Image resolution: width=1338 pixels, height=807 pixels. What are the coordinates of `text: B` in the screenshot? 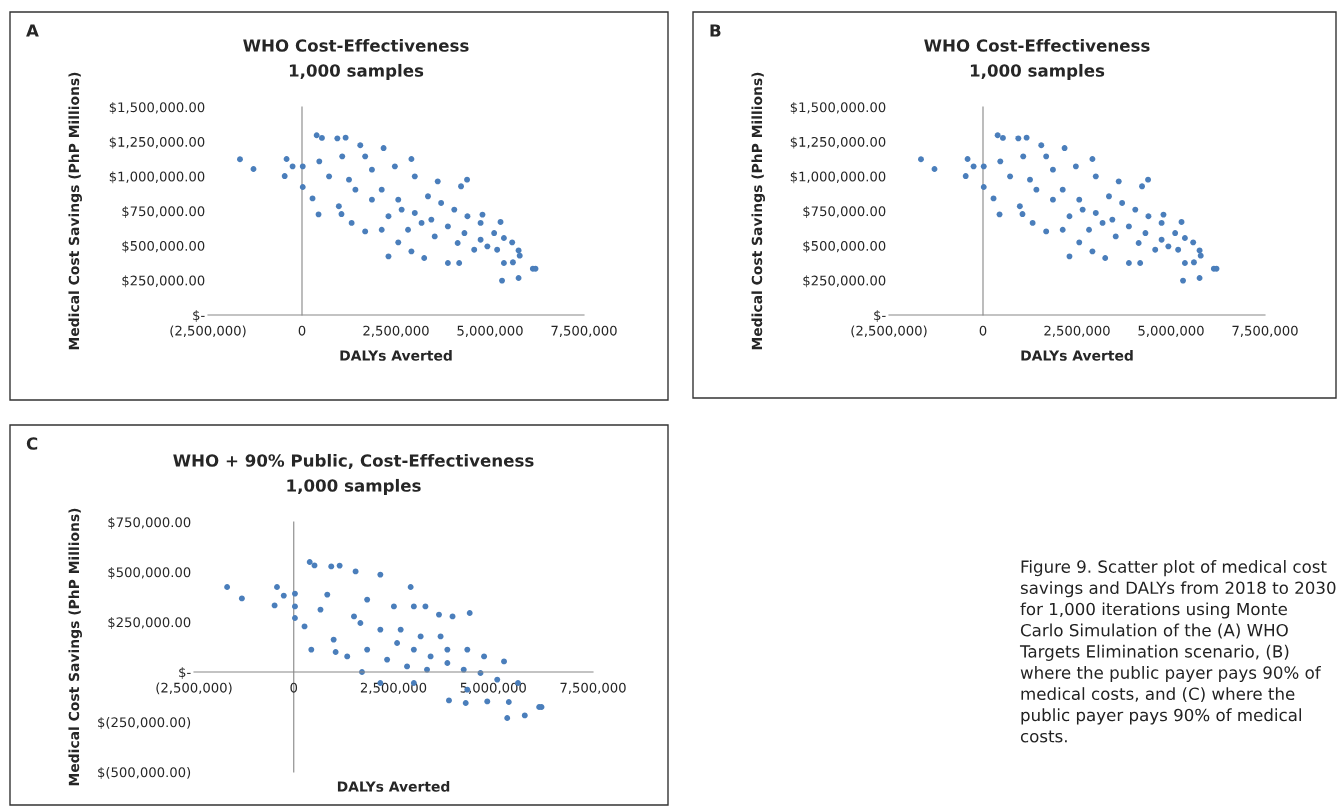 It's located at (715, 30).